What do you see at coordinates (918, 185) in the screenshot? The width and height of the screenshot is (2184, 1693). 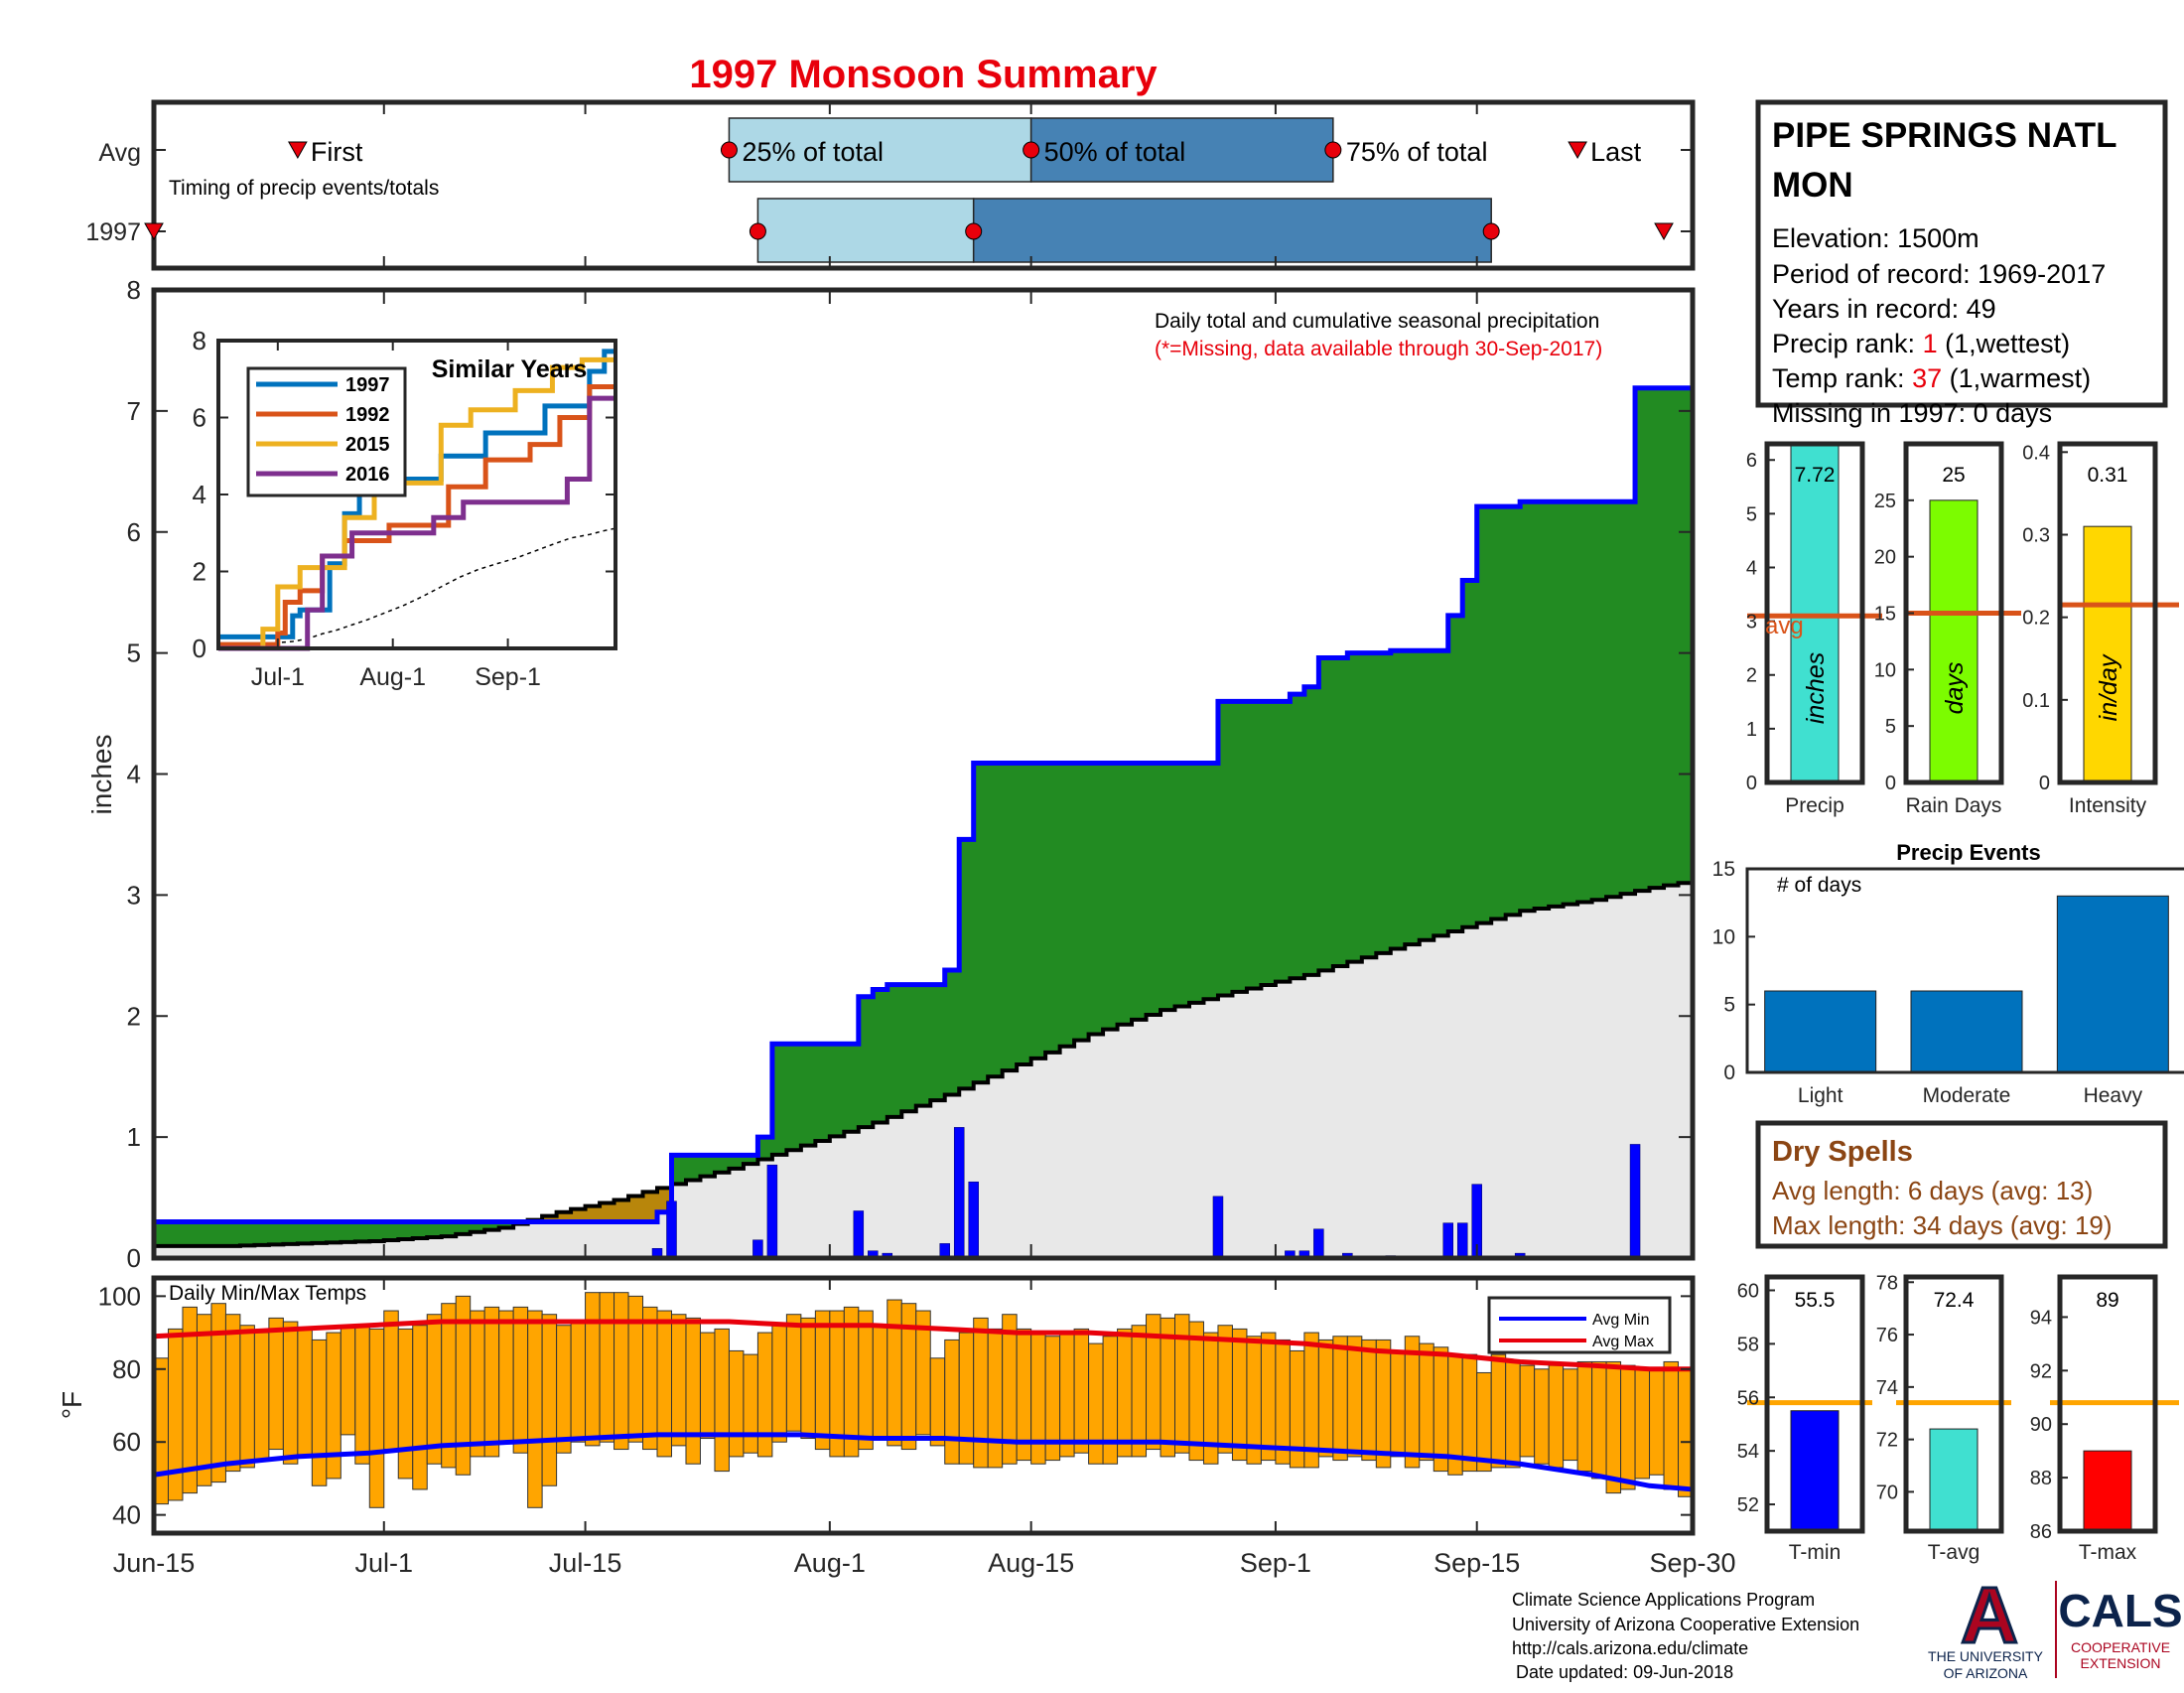 I see `timing-markers` at bounding box center [918, 185].